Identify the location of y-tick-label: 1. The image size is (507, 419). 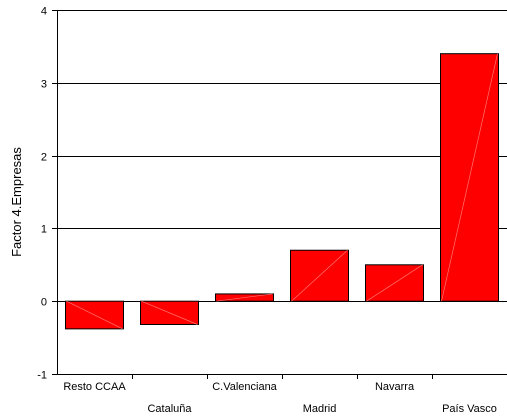
(44, 230).